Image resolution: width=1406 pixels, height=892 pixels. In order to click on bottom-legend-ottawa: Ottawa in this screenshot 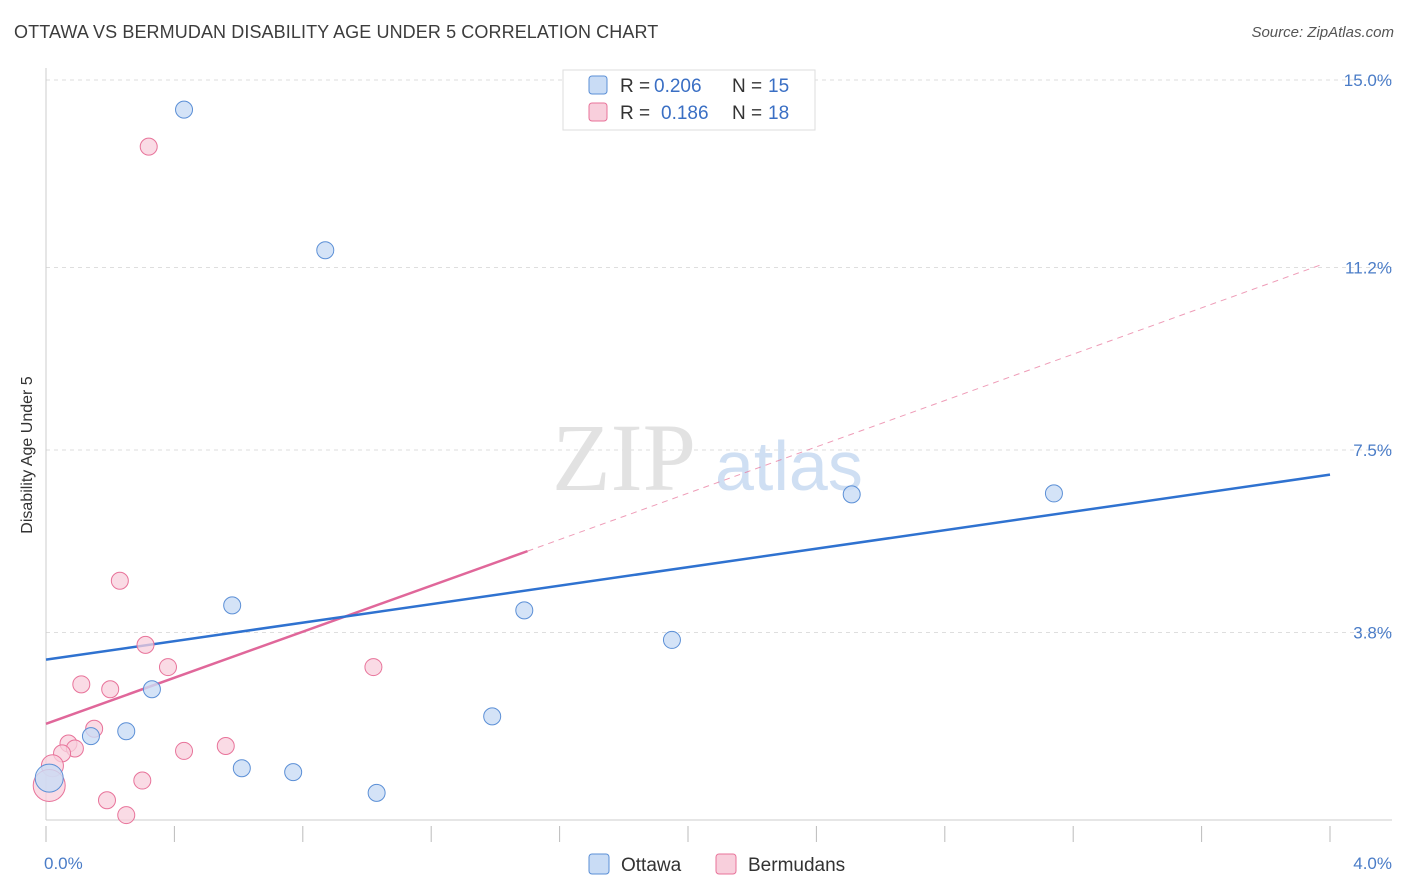, I will do `click(651, 865)`.